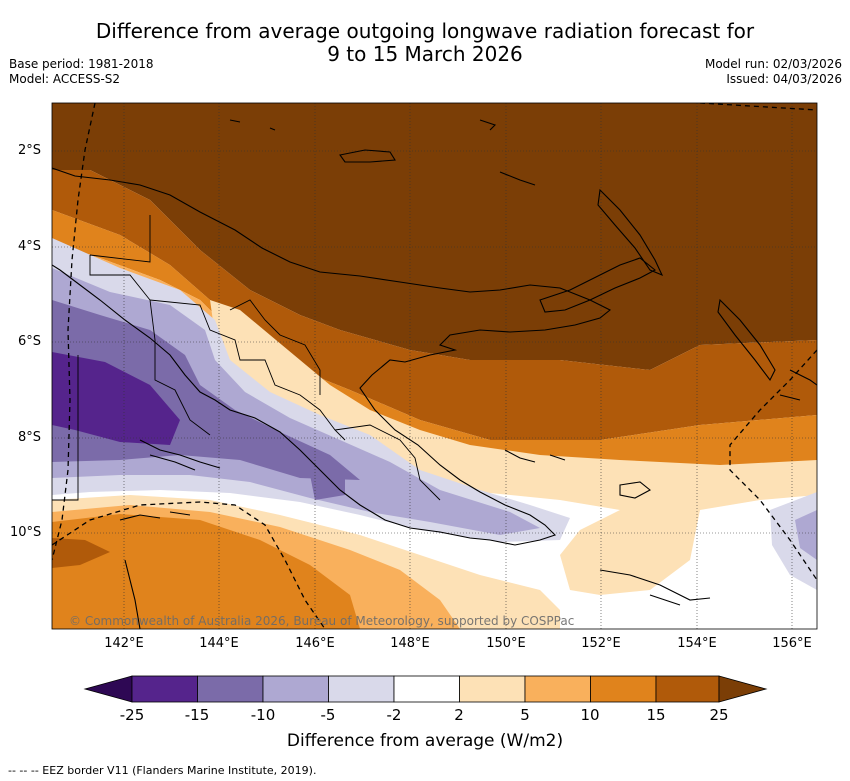 The width and height of the screenshot is (850, 781). I want to click on meta-right: Model run: 02/03/2026 Issued: 04/03/2026, so click(773, 72).